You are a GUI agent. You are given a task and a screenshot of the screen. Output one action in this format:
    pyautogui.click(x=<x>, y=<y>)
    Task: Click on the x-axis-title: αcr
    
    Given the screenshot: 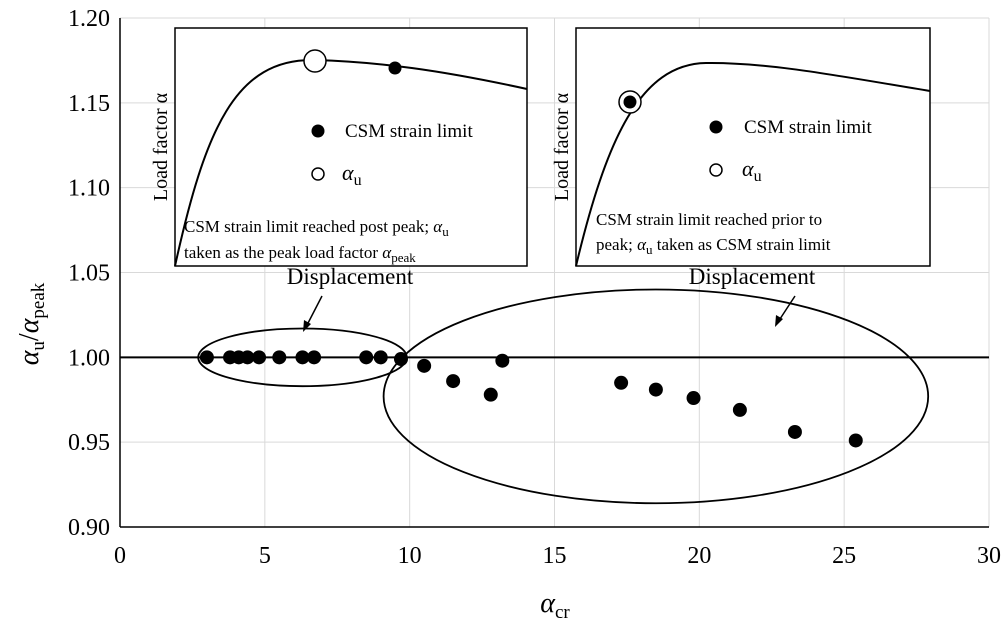 What is the action you would take?
    pyautogui.click(x=555, y=605)
    